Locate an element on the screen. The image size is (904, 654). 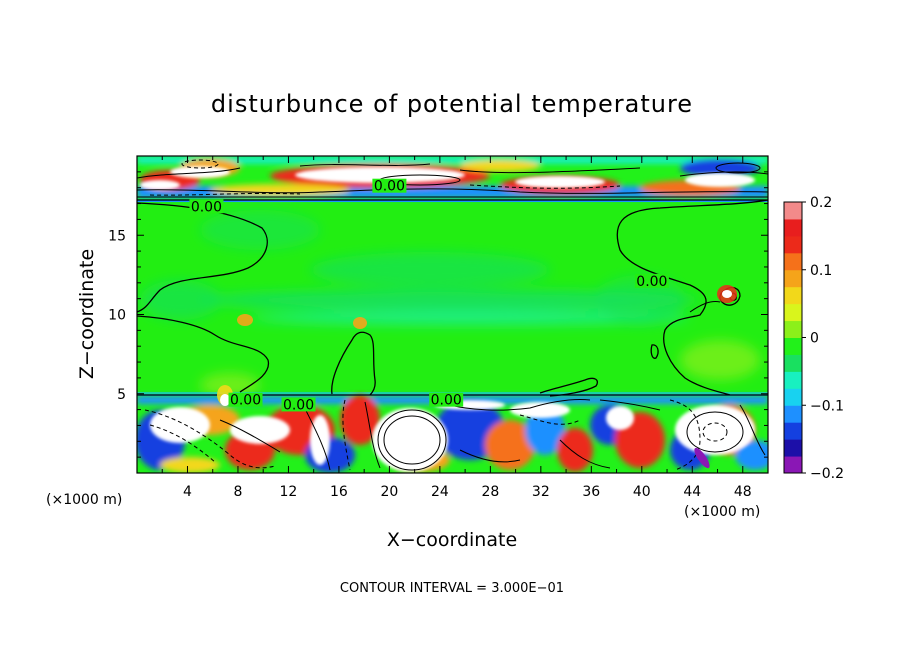
x-unit-label: (×1000 m) is located at coordinates (84, 500).